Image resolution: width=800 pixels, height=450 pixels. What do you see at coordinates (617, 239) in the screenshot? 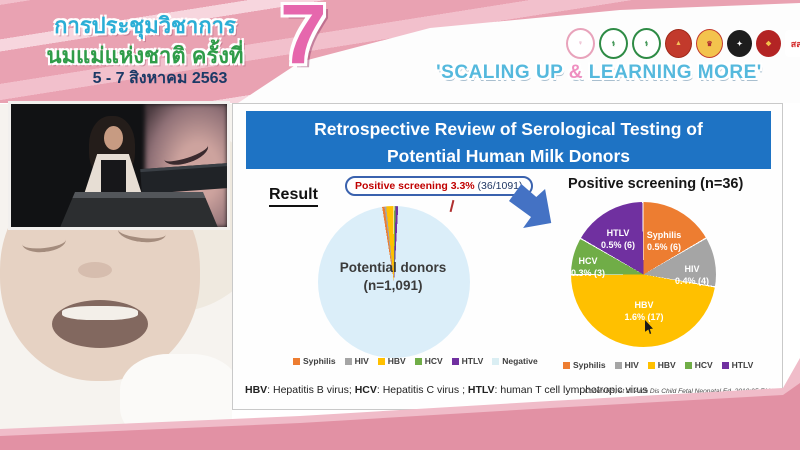
I see `slice-label-htlv: HTLV 0.5% (6)` at bounding box center [617, 239].